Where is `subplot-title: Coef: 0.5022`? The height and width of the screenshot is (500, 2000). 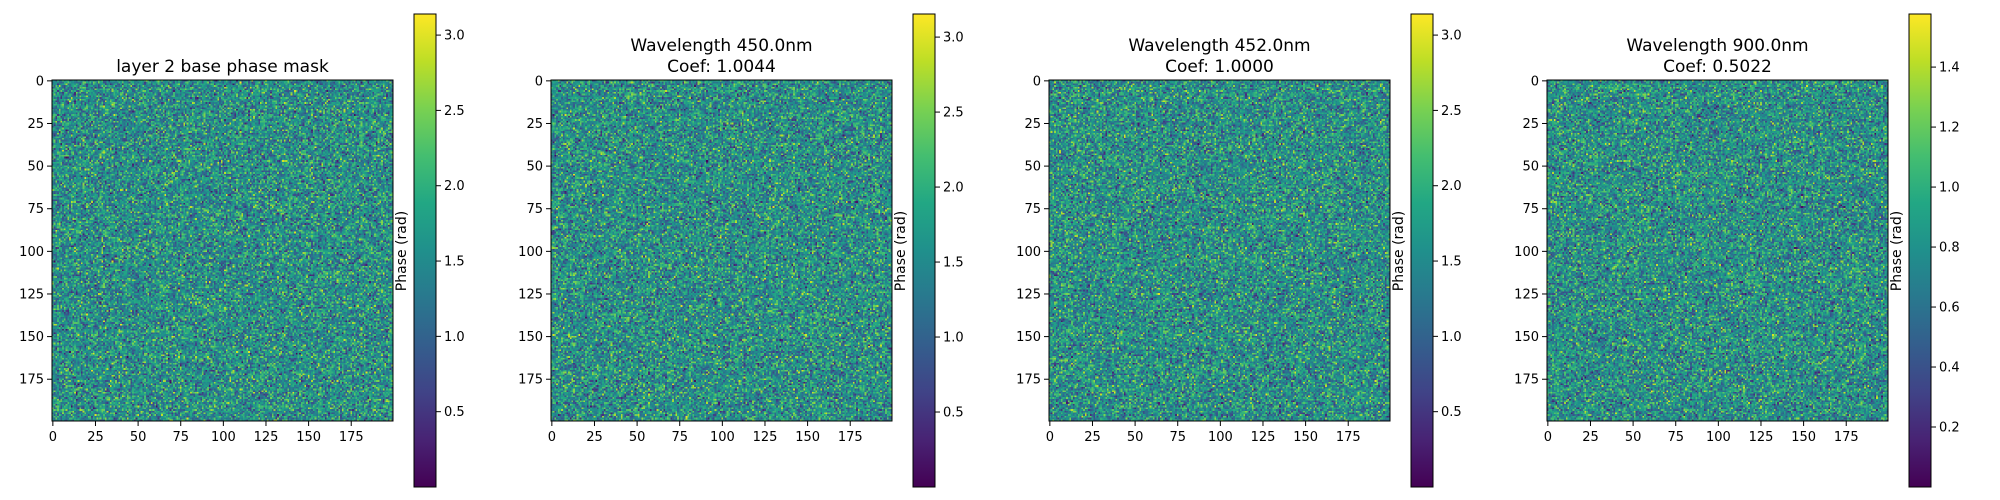
subplot-title: Coef: 0.5022 is located at coordinates (1717, 67).